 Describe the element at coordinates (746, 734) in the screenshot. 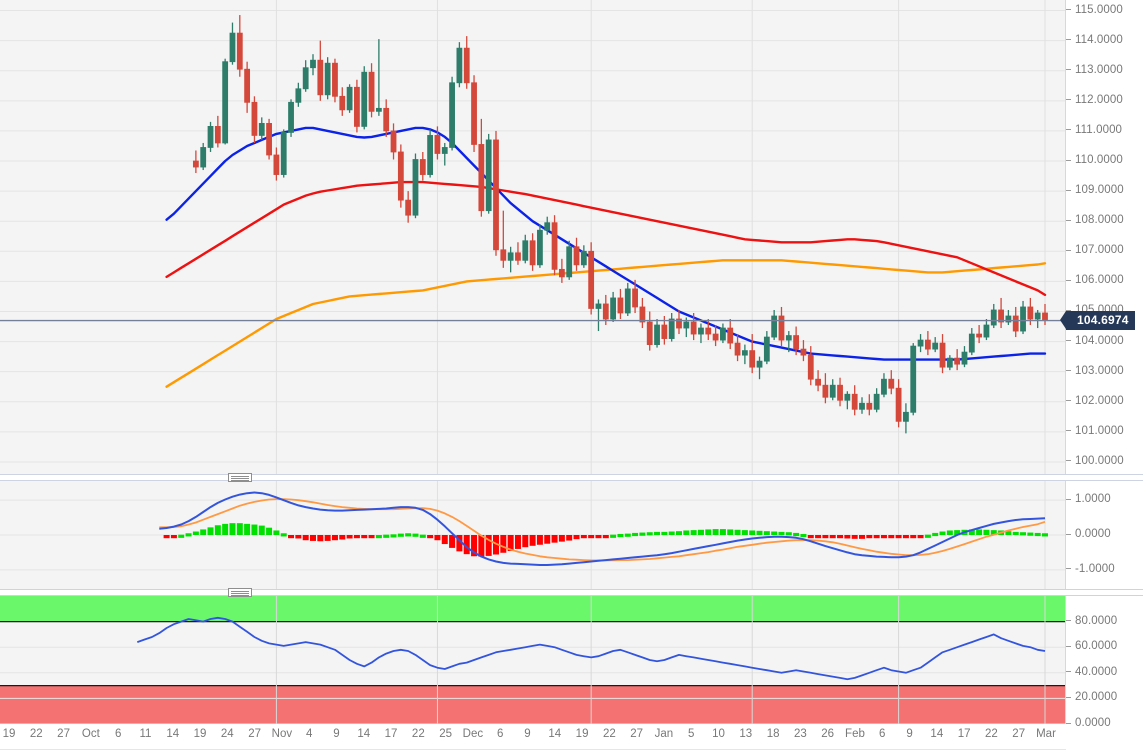

I see `time-axis-label: 13` at that location.